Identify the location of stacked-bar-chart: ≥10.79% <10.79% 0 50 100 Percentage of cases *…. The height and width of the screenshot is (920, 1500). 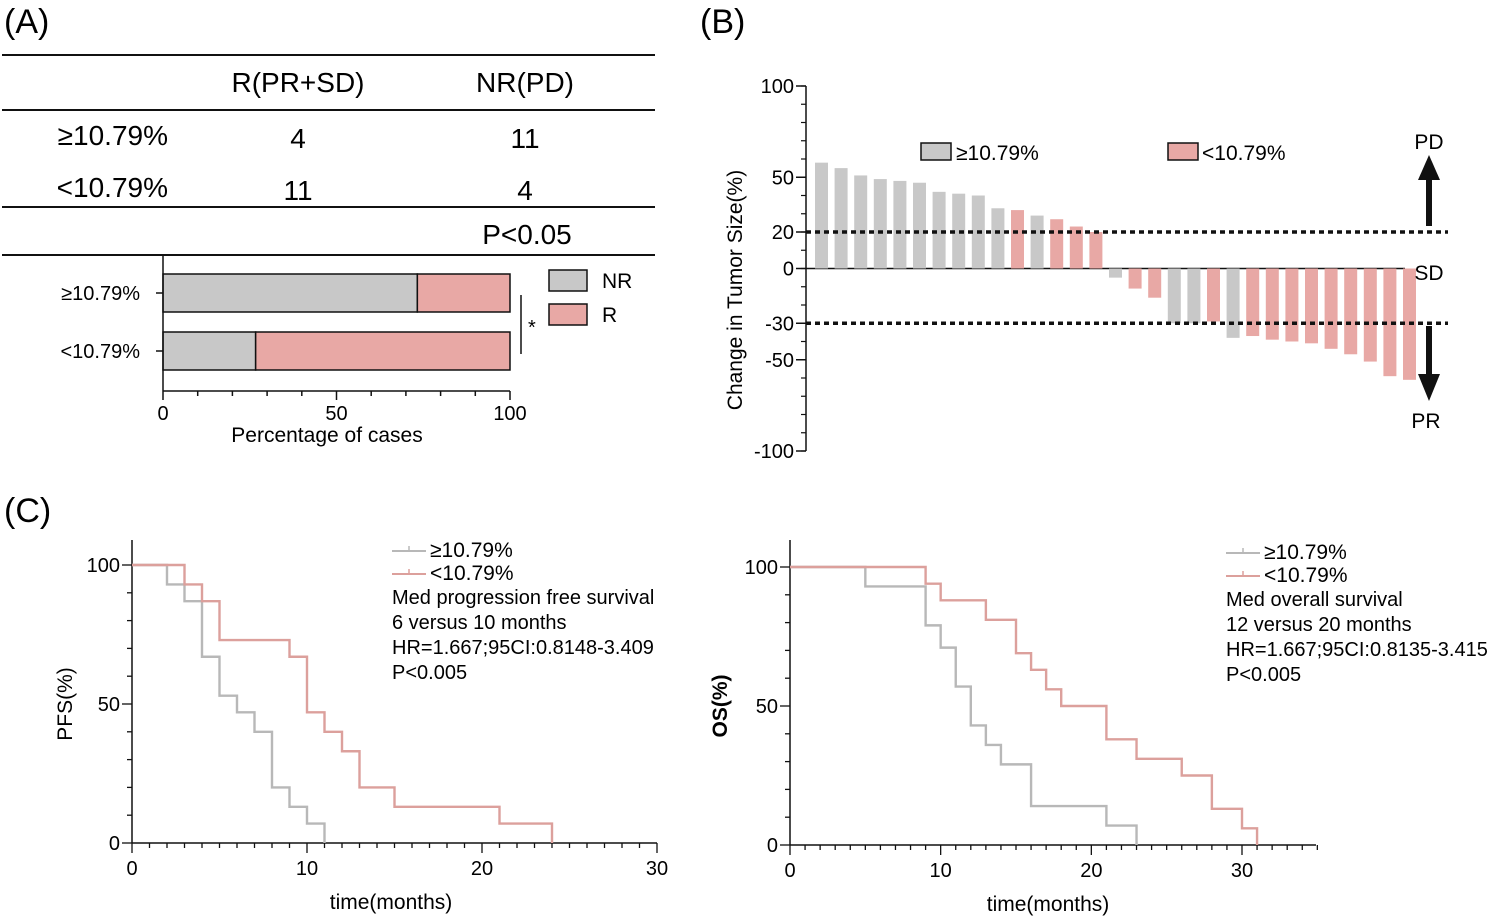
(346, 351).